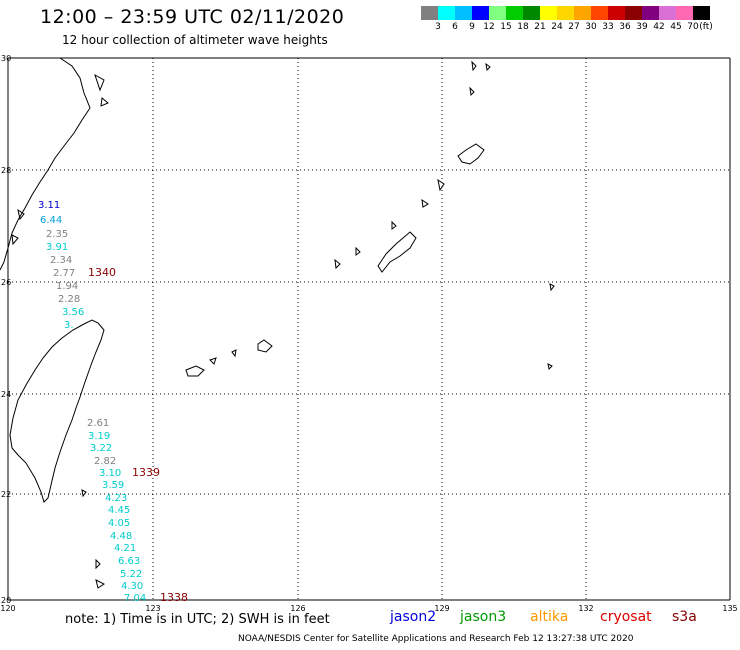 The height and width of the screenshot is (650, 740). What do you see at coordinates (480, 78) in the screenshot?
I see `island-kyushu-south` at bounding box center [480, 78].